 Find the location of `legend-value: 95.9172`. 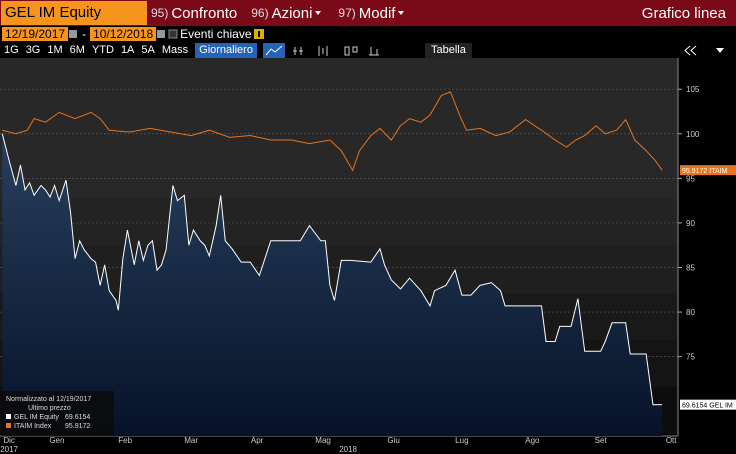

legend-value: 95.9172 is located at coordinates (77, 426).